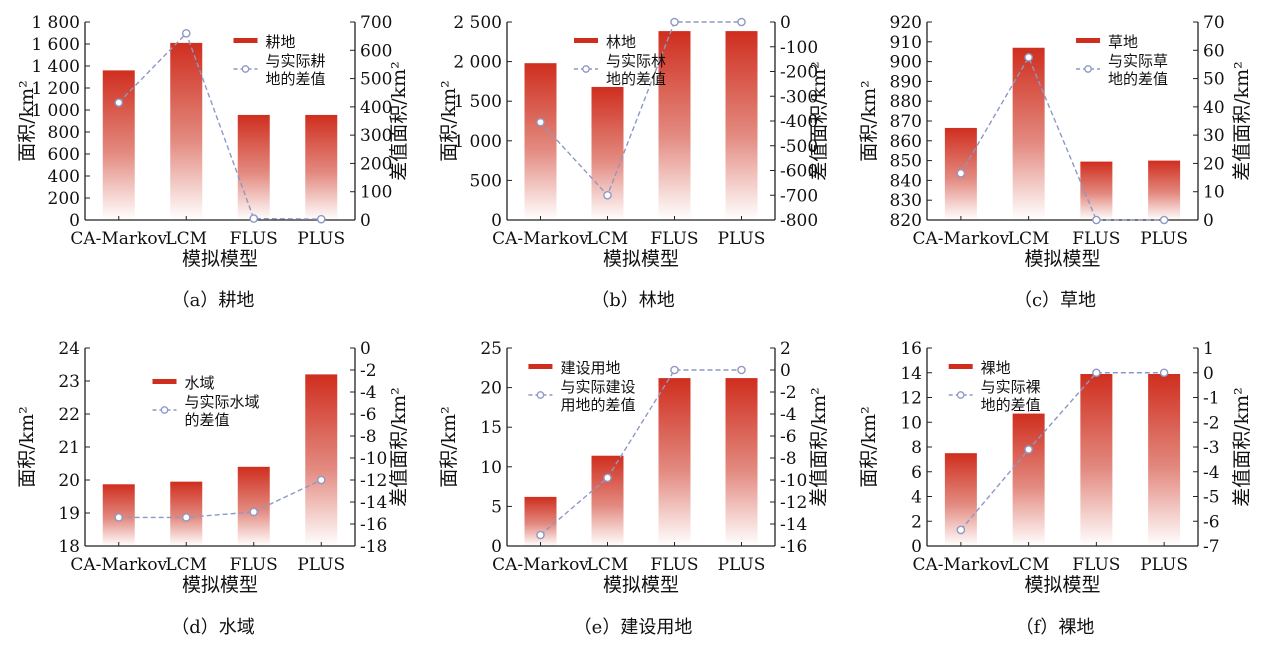 This screenshot has height=646, width=1269. I want to click on y2-tick-label: 300, so click(376, 136).